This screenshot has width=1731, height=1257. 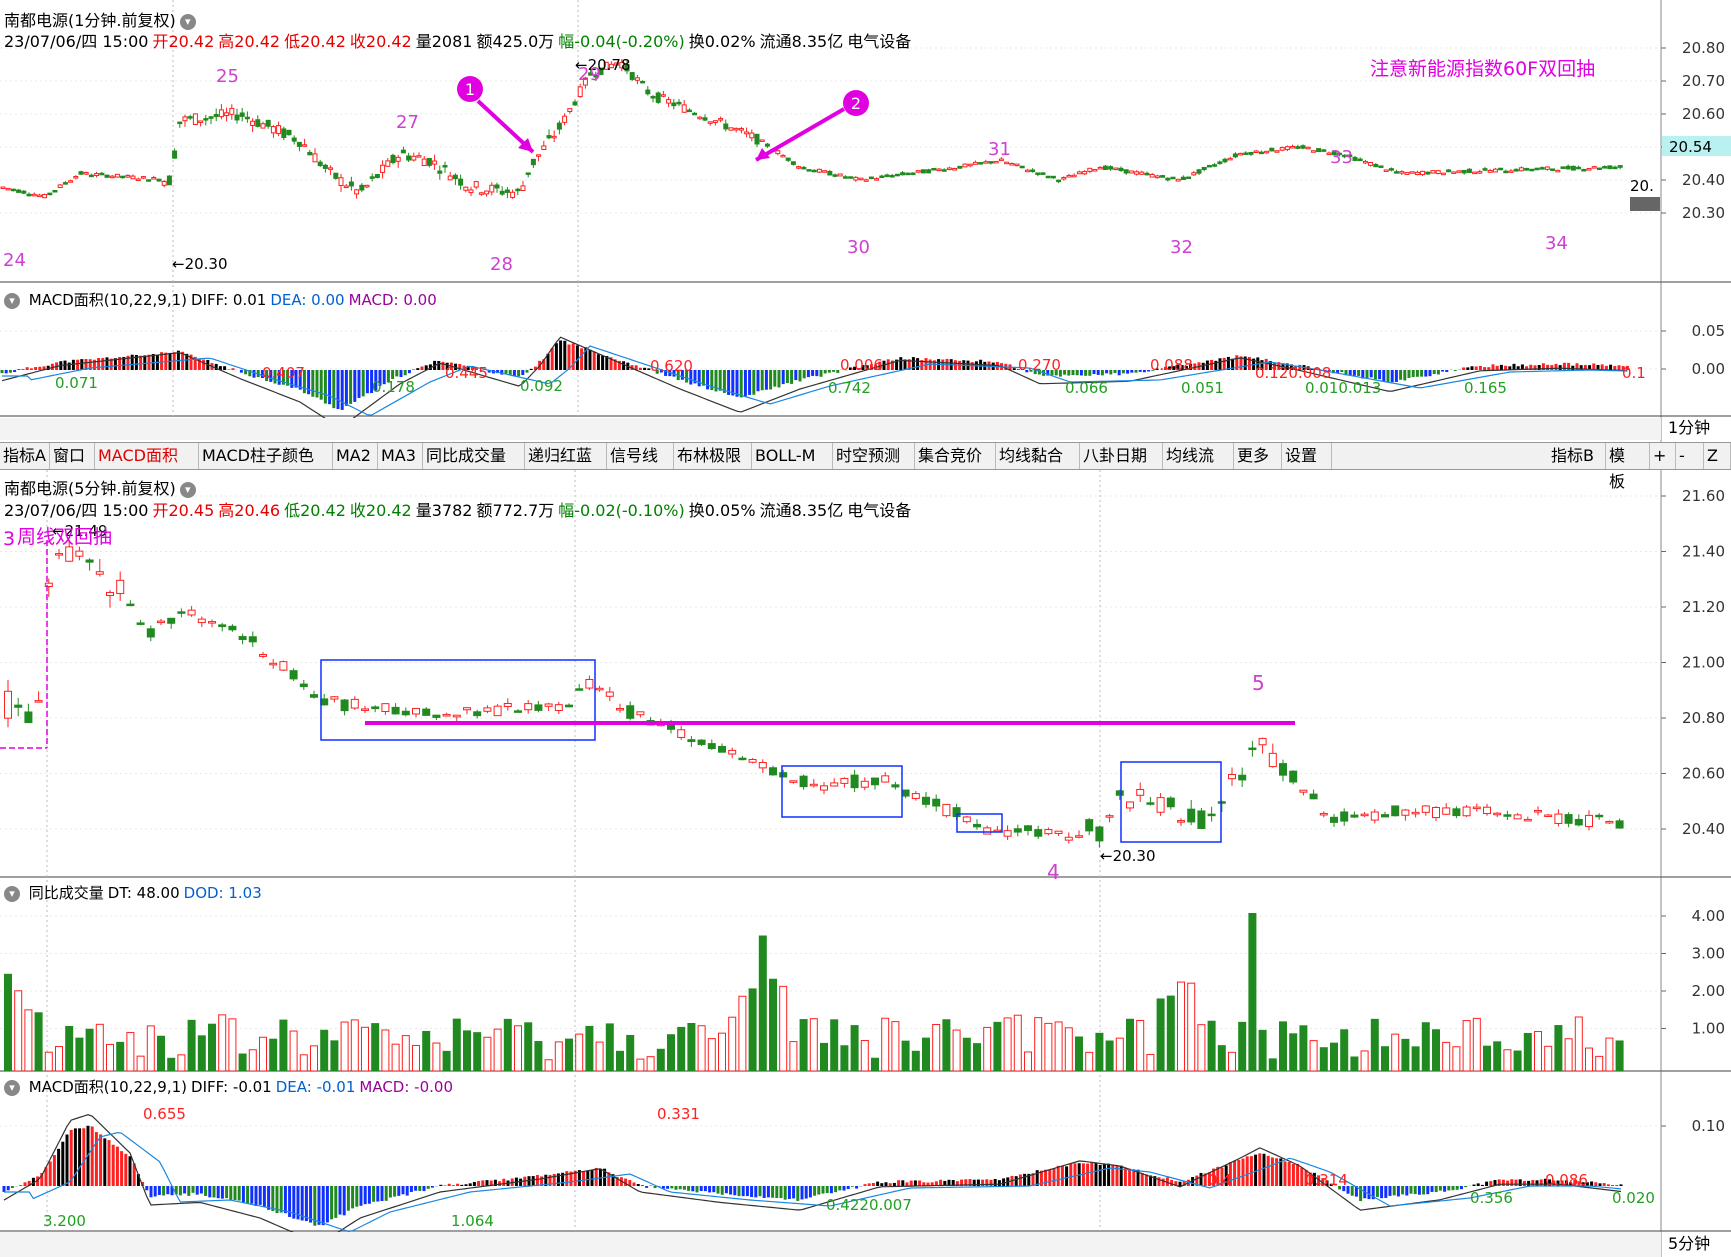 What do you see at coordinates (955, 456) in the screenshot?
I see `toolbar-item-12: 集合竞价` at bounding box center [955, 456].